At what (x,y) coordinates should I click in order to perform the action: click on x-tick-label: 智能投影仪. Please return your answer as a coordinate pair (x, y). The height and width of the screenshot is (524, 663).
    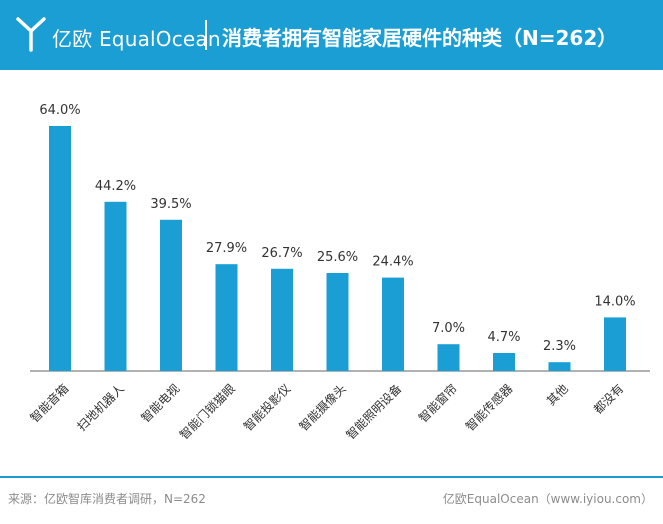
    Looking at the image, I should click on (266, 407).